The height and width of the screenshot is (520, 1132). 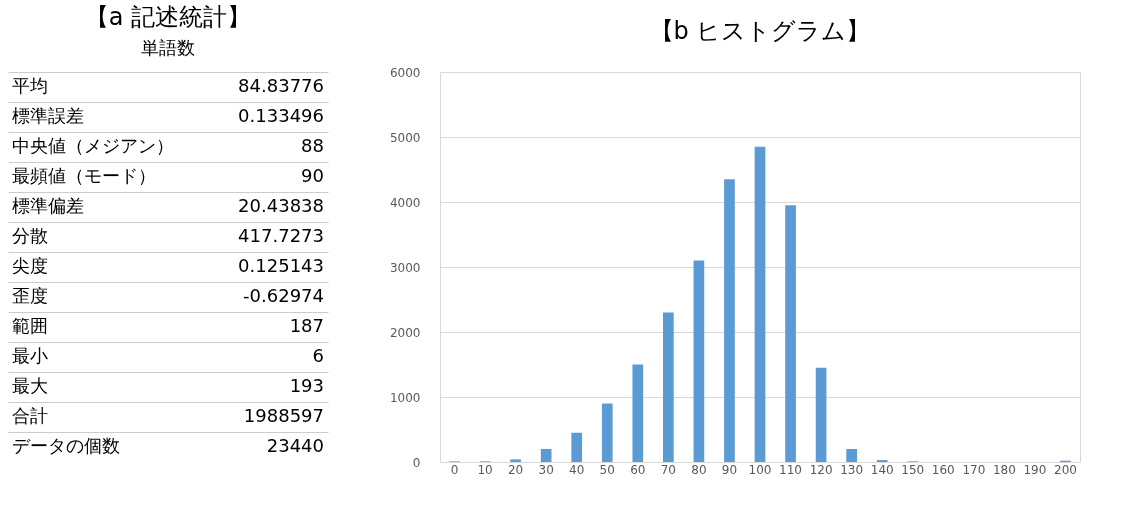 What do you see at coordinates (30, 325) in the screenshot?
I see `category-label: 範囲` at bounding box center [30, 325].